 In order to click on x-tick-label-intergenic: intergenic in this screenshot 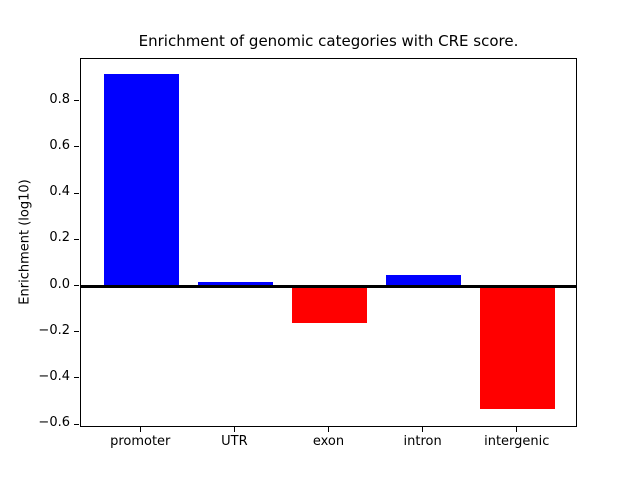, I will do `click(517, 441)`.